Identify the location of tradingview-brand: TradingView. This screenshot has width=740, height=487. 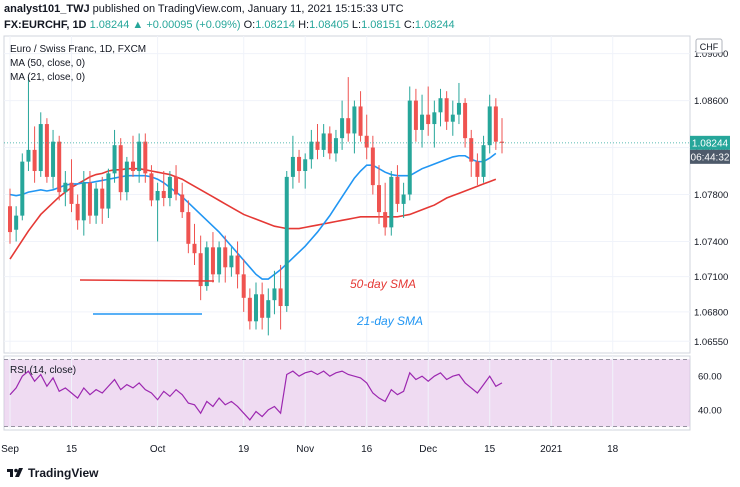
(63, 473).